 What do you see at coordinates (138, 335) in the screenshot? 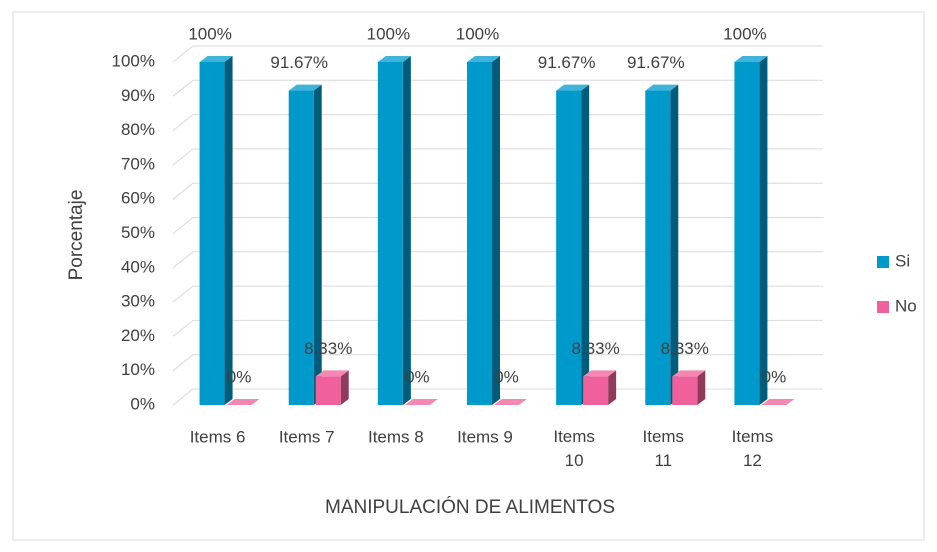
I see `y-tick-label: 20%` at bounding box center [138, 335].